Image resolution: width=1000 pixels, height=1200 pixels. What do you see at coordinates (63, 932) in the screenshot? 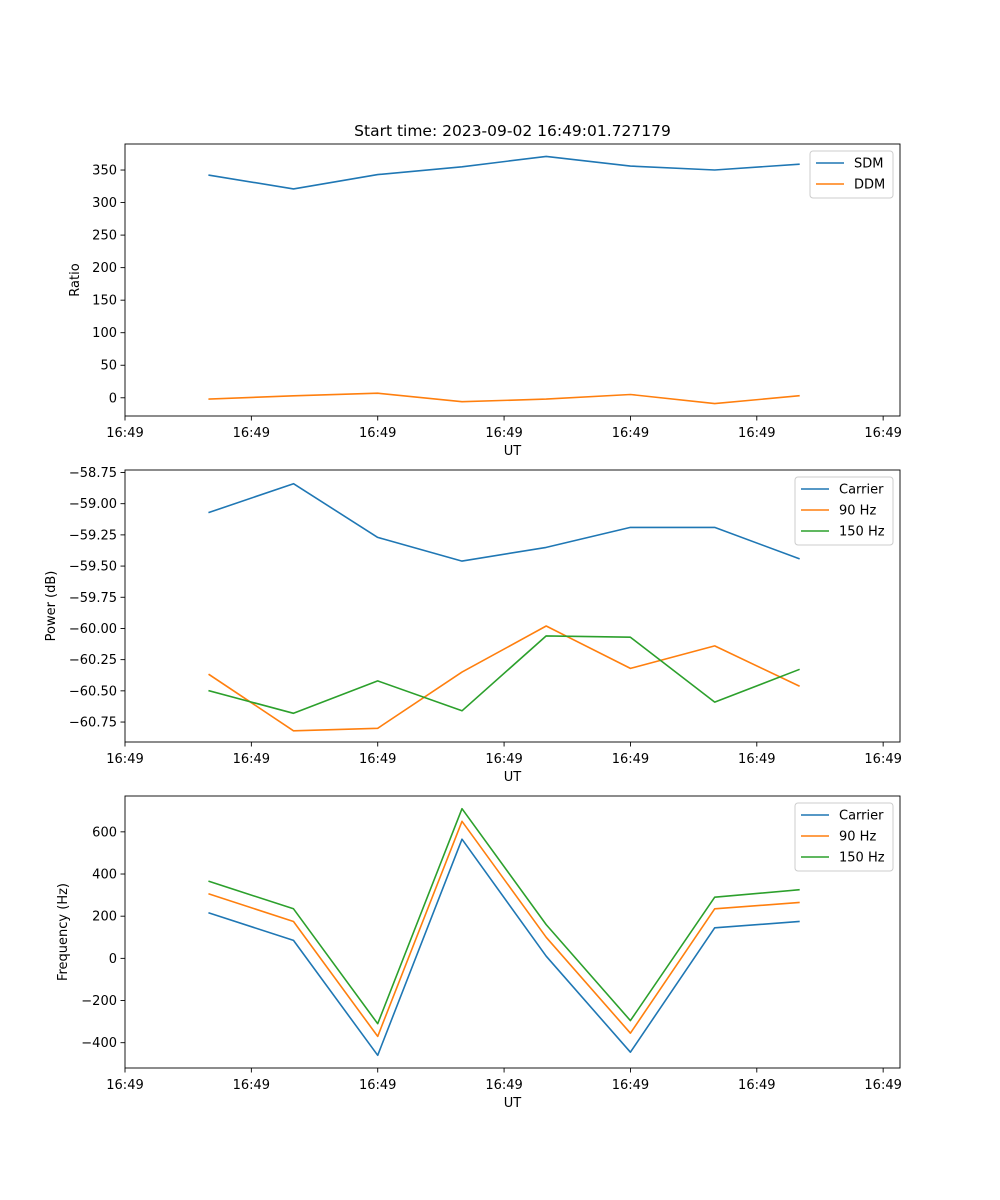
I see `frequency-y-axis-label: Frequency (Hz)` at bounding box center [63, 932].